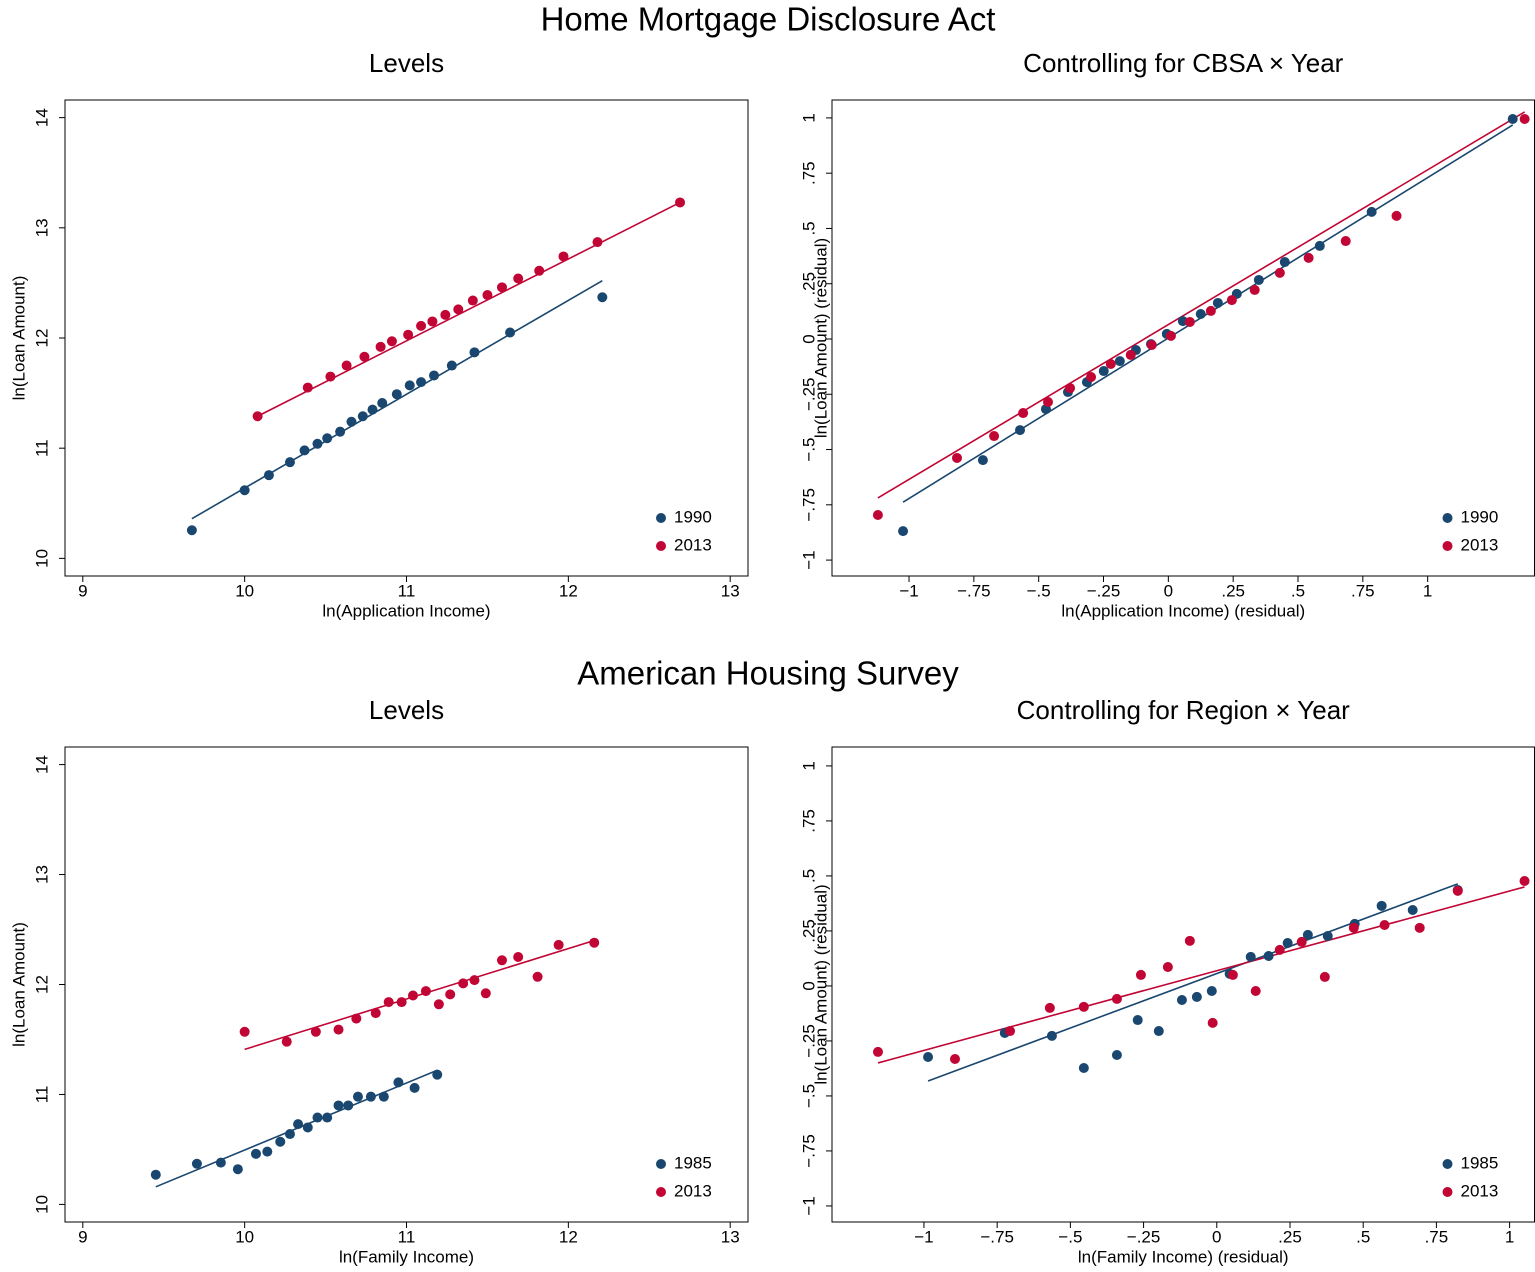 The image size is (1535, 1272). Describe the element at coordinates (1183, 63) in the screenshot. I see `chart-title: Controlling for CBSA × Year` at that location.